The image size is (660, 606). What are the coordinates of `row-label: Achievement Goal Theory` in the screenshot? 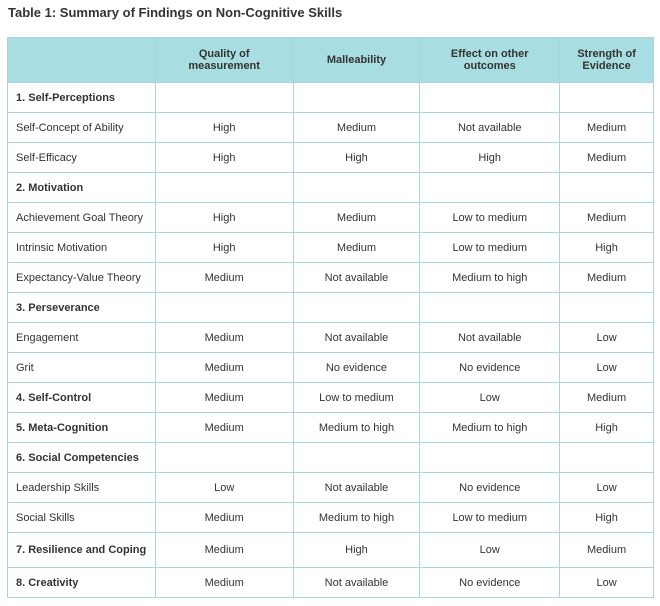 It's located at (81, 217).